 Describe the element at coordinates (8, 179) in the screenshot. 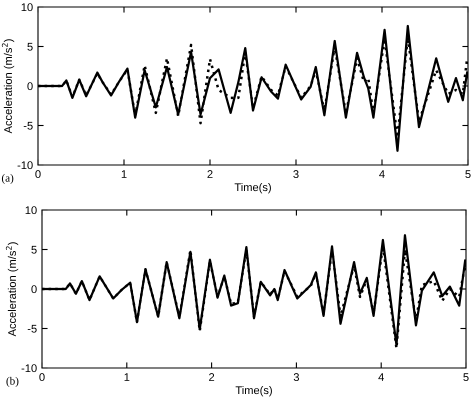

I see `text: (a)` at that location.